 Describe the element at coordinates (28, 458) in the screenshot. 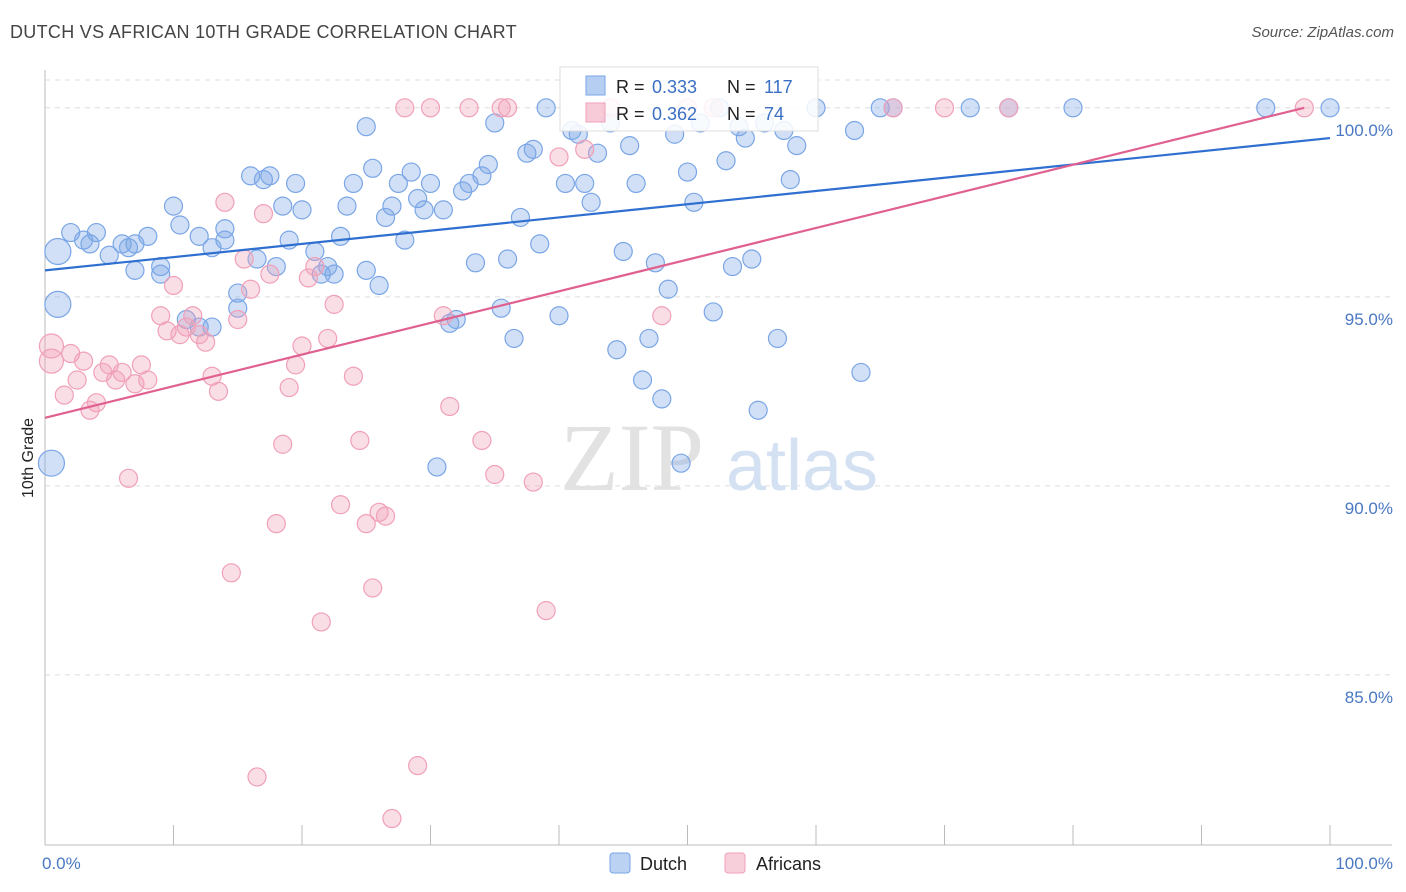

I see `y-axis-label: 10th Grade` at that location.